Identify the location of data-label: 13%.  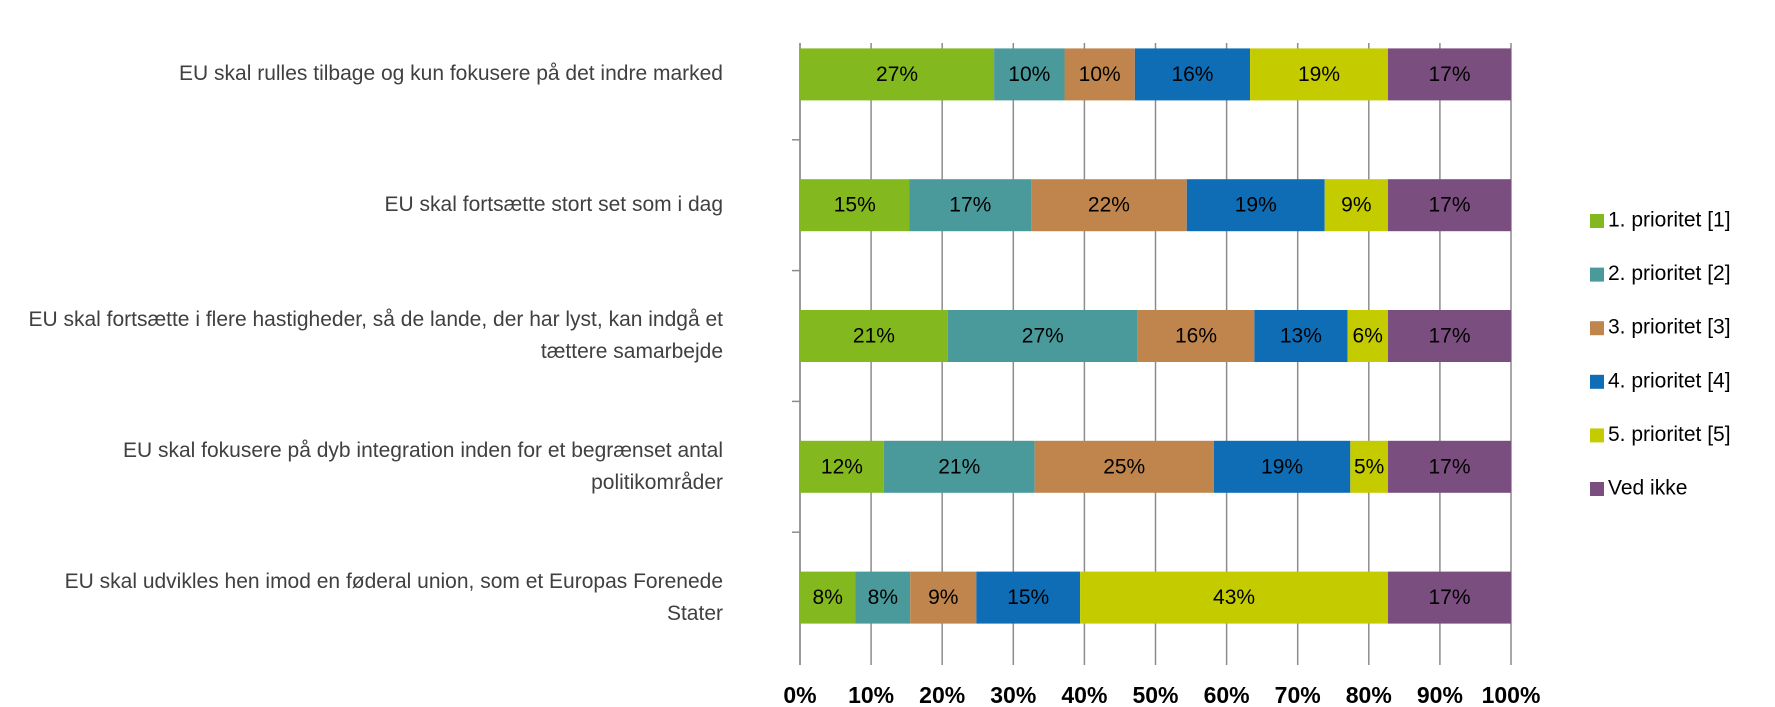
(1301, 336).